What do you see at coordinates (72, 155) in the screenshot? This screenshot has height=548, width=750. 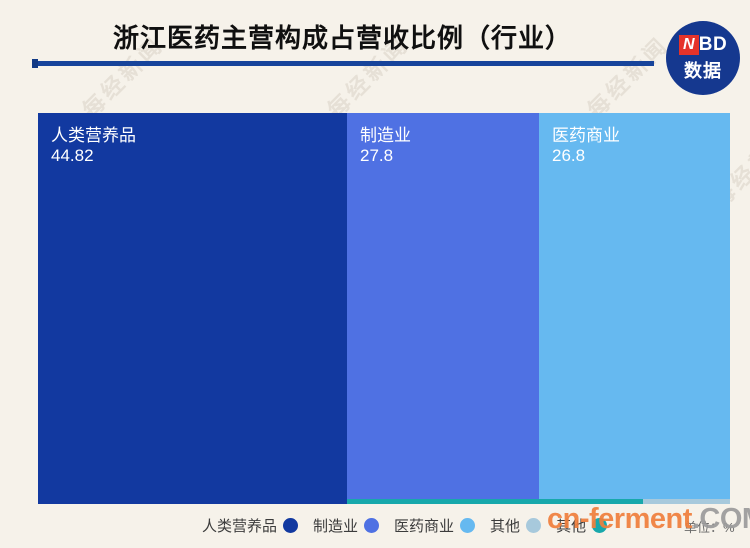 I see `block-value: 44.82` at bounding box center [72, 155].